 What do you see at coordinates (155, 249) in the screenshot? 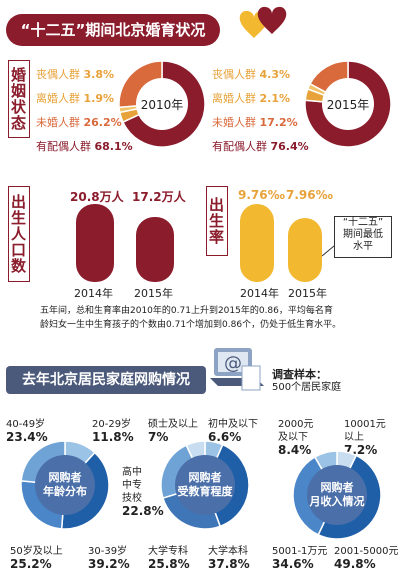
I see `births-2015-bar` at bounding box center [155, 249].